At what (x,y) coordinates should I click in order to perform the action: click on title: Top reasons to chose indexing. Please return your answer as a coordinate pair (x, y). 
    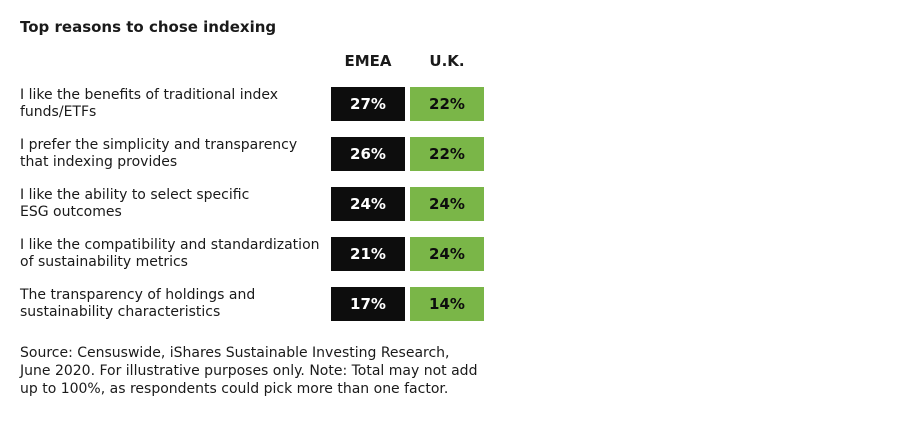
    Looking at the image, I should click on (148, 27).